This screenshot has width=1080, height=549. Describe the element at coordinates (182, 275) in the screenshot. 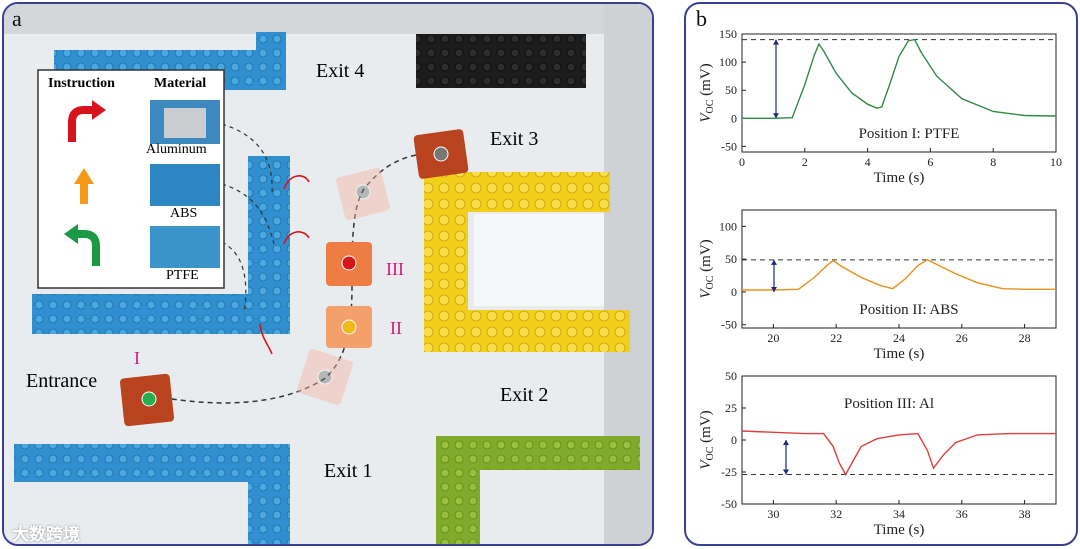

I see `legend-material-ptfe: PTFE` at that location.